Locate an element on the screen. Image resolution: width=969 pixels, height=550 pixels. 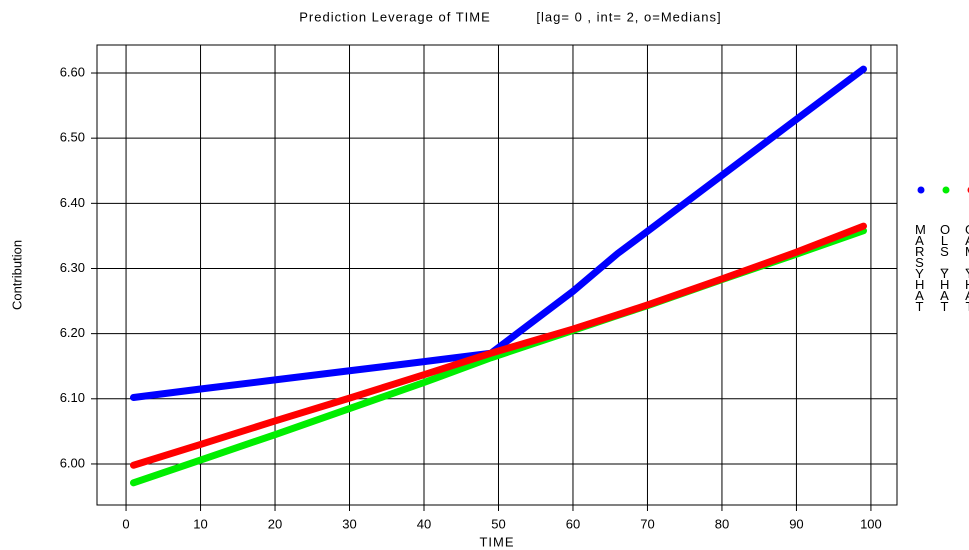
legend-entry: MARSYHAT is located at coordinates (920, 269).